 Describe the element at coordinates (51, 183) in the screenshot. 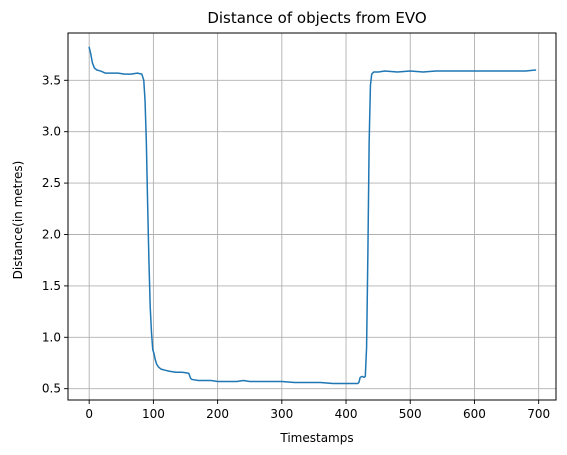

I see `y-tick-label: 2.5` at that location.